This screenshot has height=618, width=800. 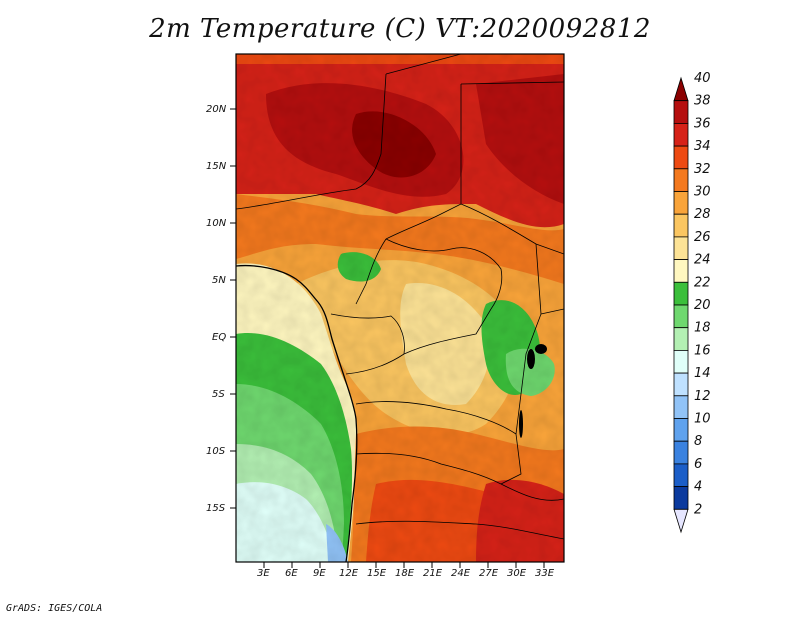 What do you see at coordinates (702, 373) in the screenshot?
I see `colorbar-label: 14` at bounding box center [702, 373].